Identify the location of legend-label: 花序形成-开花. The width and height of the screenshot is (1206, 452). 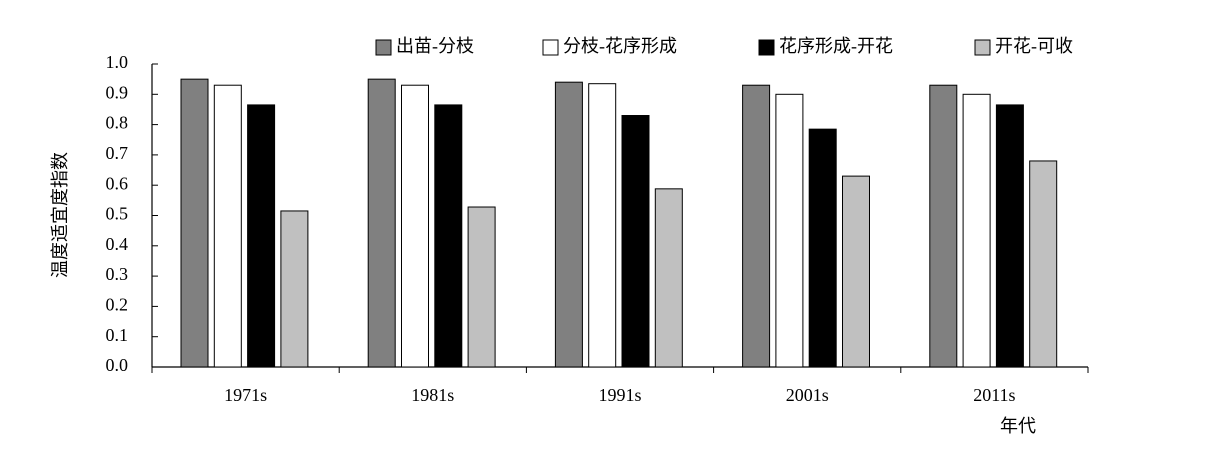
(836, 46).